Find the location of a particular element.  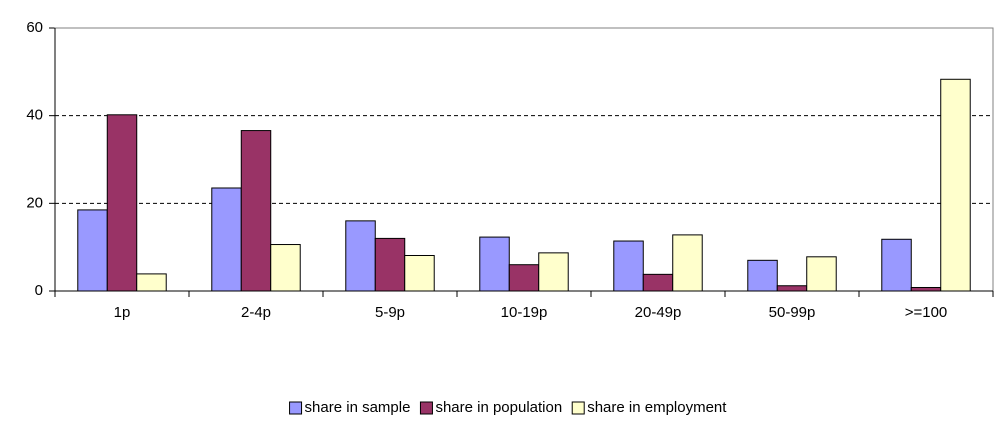

legend-label: share in population is located at coordinates (498, 407).